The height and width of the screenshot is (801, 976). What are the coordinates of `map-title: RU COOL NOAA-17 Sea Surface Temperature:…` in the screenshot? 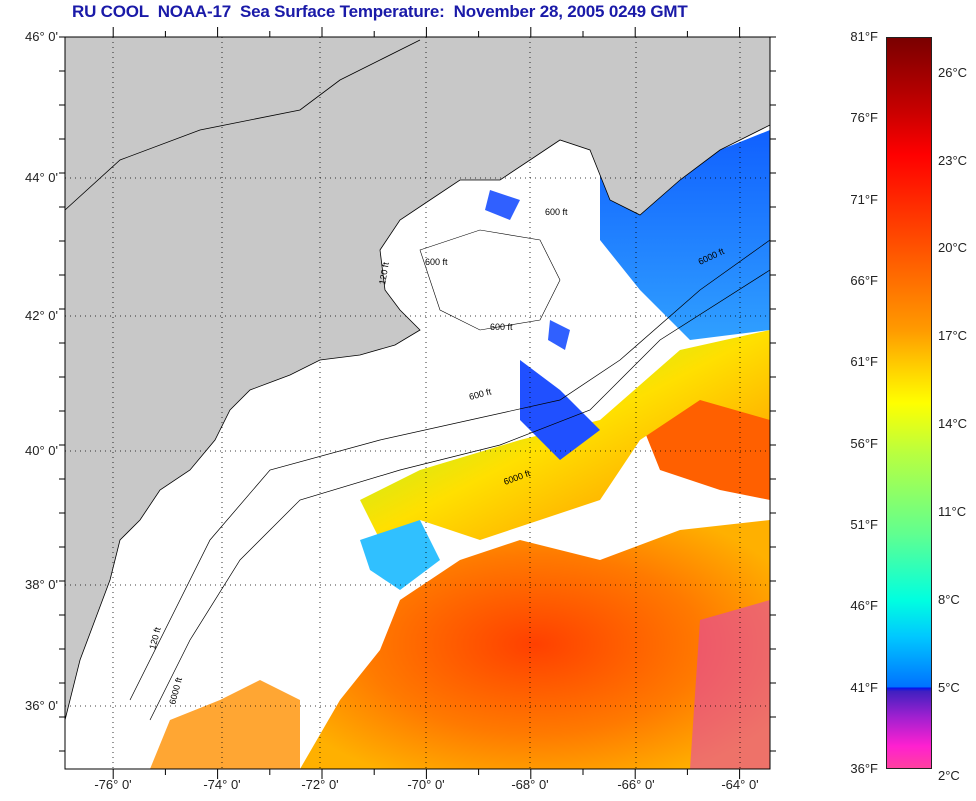 It's located at (380, 11).